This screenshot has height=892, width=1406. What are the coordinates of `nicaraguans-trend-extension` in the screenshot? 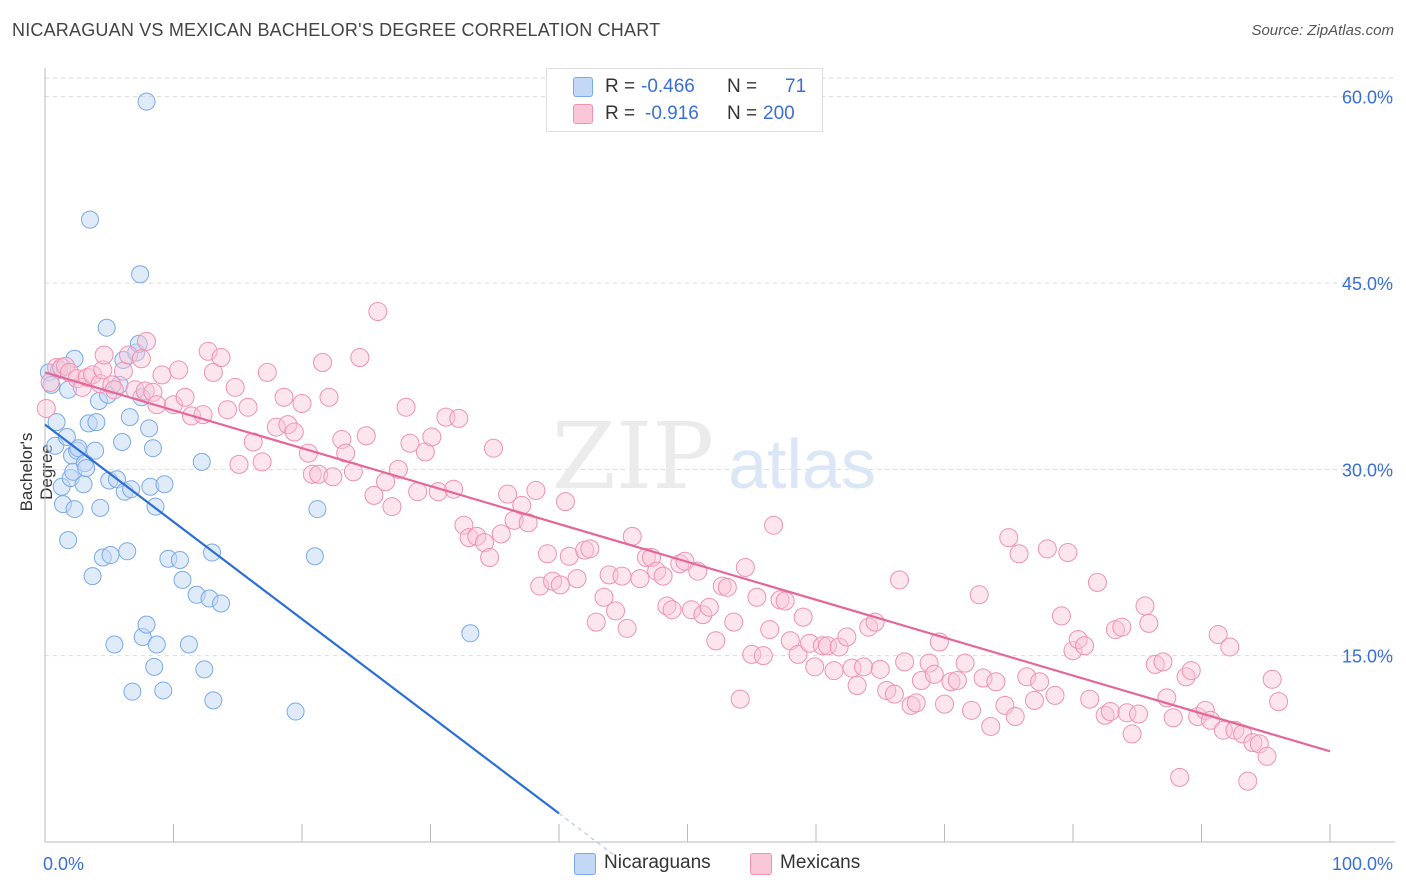 It's located at (587, 834).